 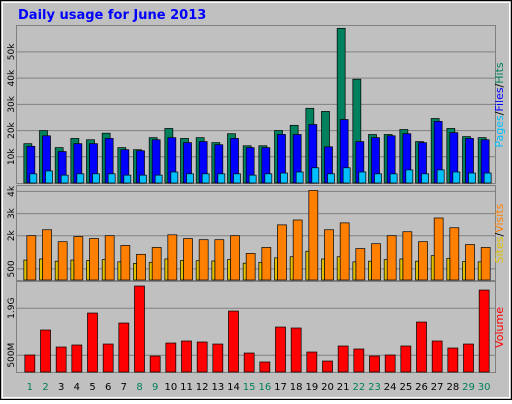 What do you see at coordinates (12, 235) in the screenshot?
I see `y-tick-label: 2k` at bounding box center [12, 235].